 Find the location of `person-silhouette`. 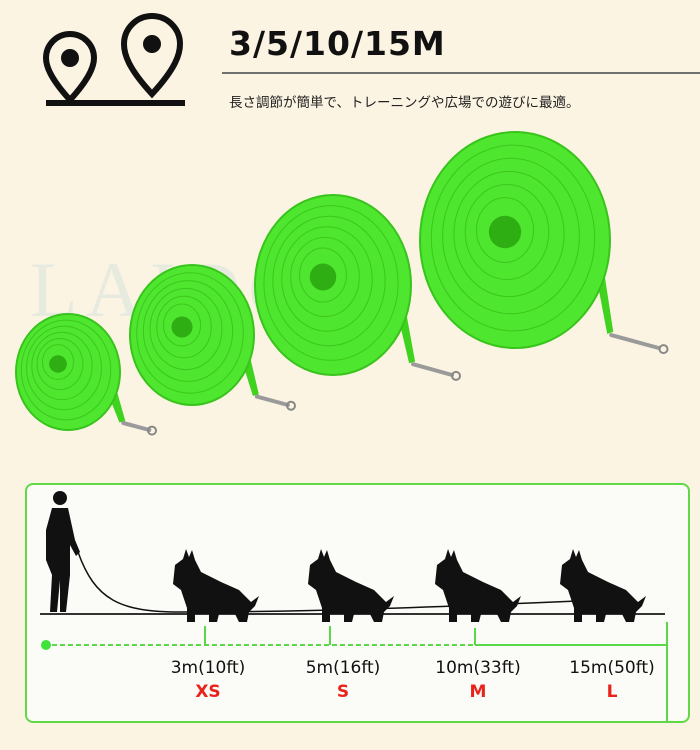

person-silhouette is located at coordinates (63, 551).